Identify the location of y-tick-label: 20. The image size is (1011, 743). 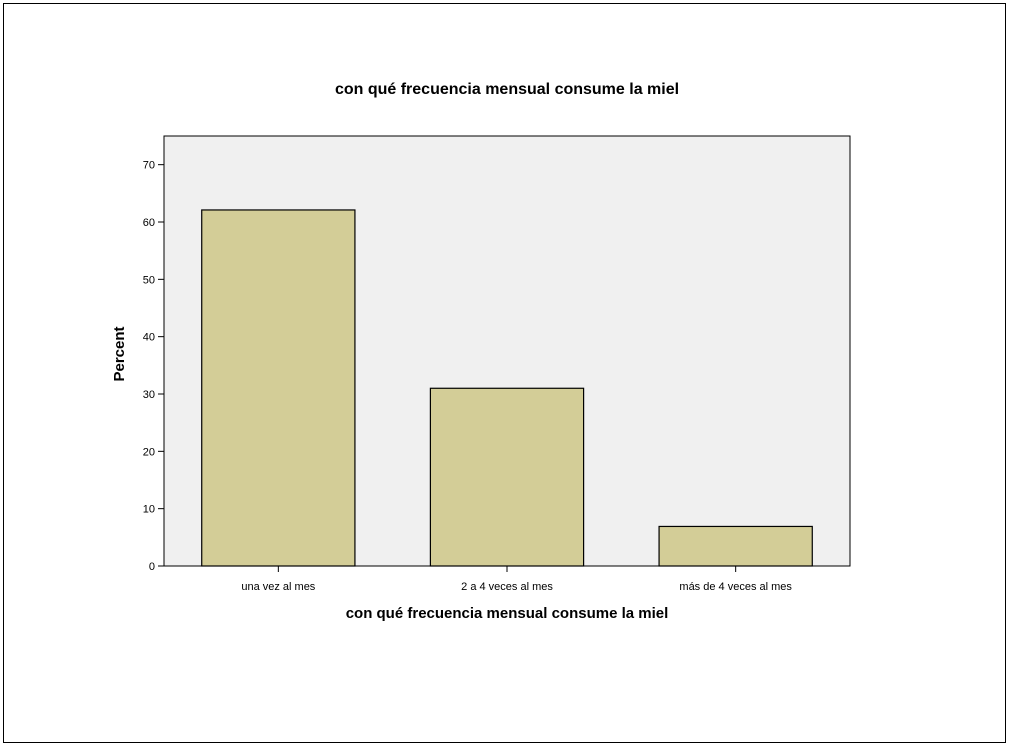
(149, 452).